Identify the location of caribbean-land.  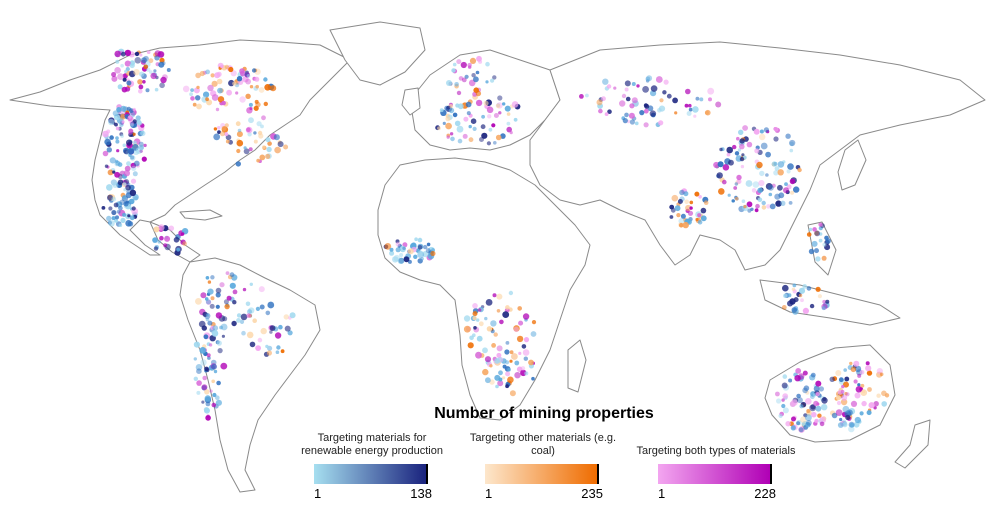
(201, 215).